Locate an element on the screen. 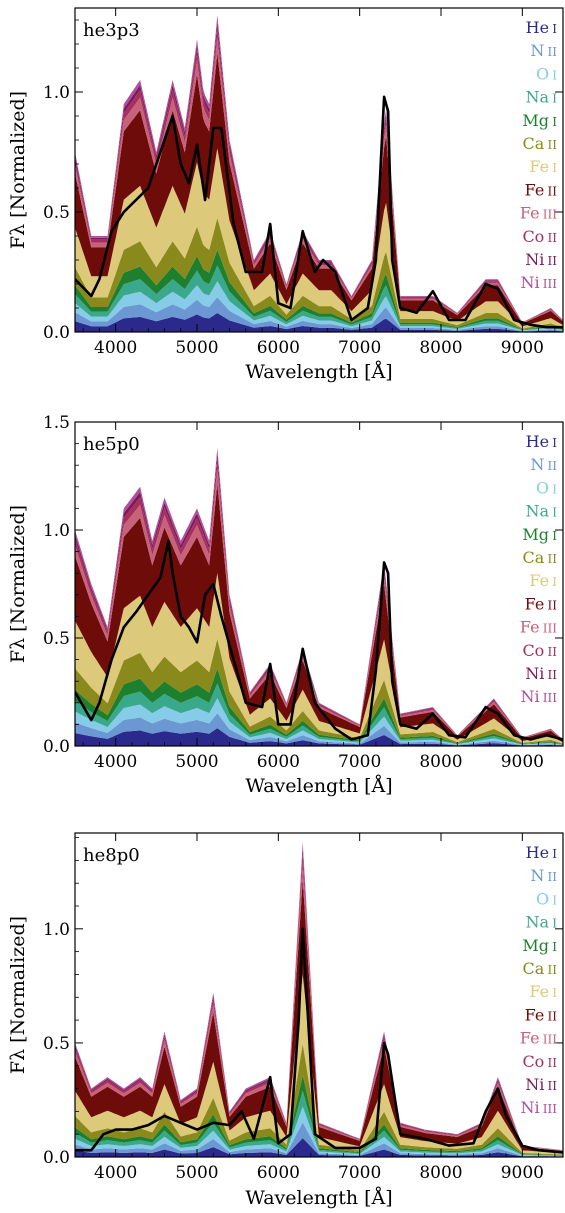 This screenshot has width=565, height=1213. observed-spectrum-line is located at coordinates (319, 640).